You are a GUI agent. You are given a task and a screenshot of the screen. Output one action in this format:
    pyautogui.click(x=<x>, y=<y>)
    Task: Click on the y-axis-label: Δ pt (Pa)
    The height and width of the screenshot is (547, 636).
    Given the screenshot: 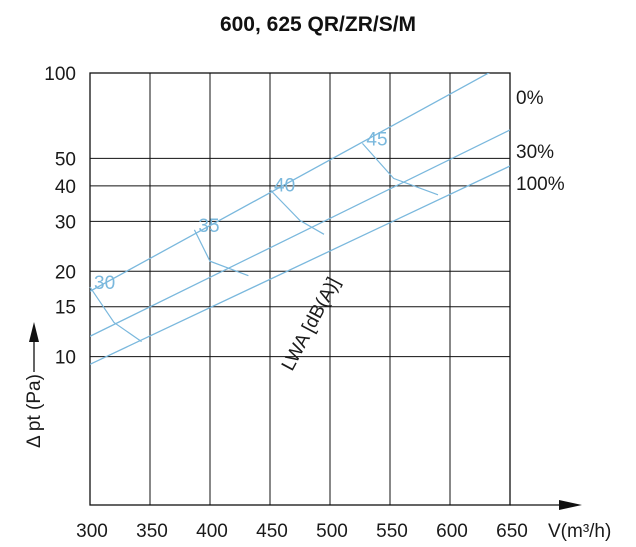 What is the action you would take?
    pyautogui.click(x=34, y=411)
    